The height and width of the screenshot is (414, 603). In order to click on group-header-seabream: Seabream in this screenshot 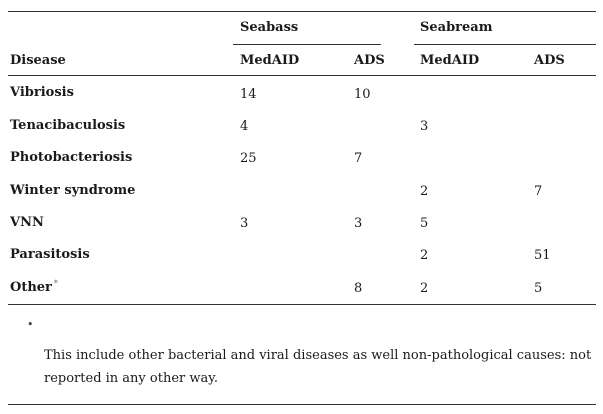, I will do `click(456, 27)`.